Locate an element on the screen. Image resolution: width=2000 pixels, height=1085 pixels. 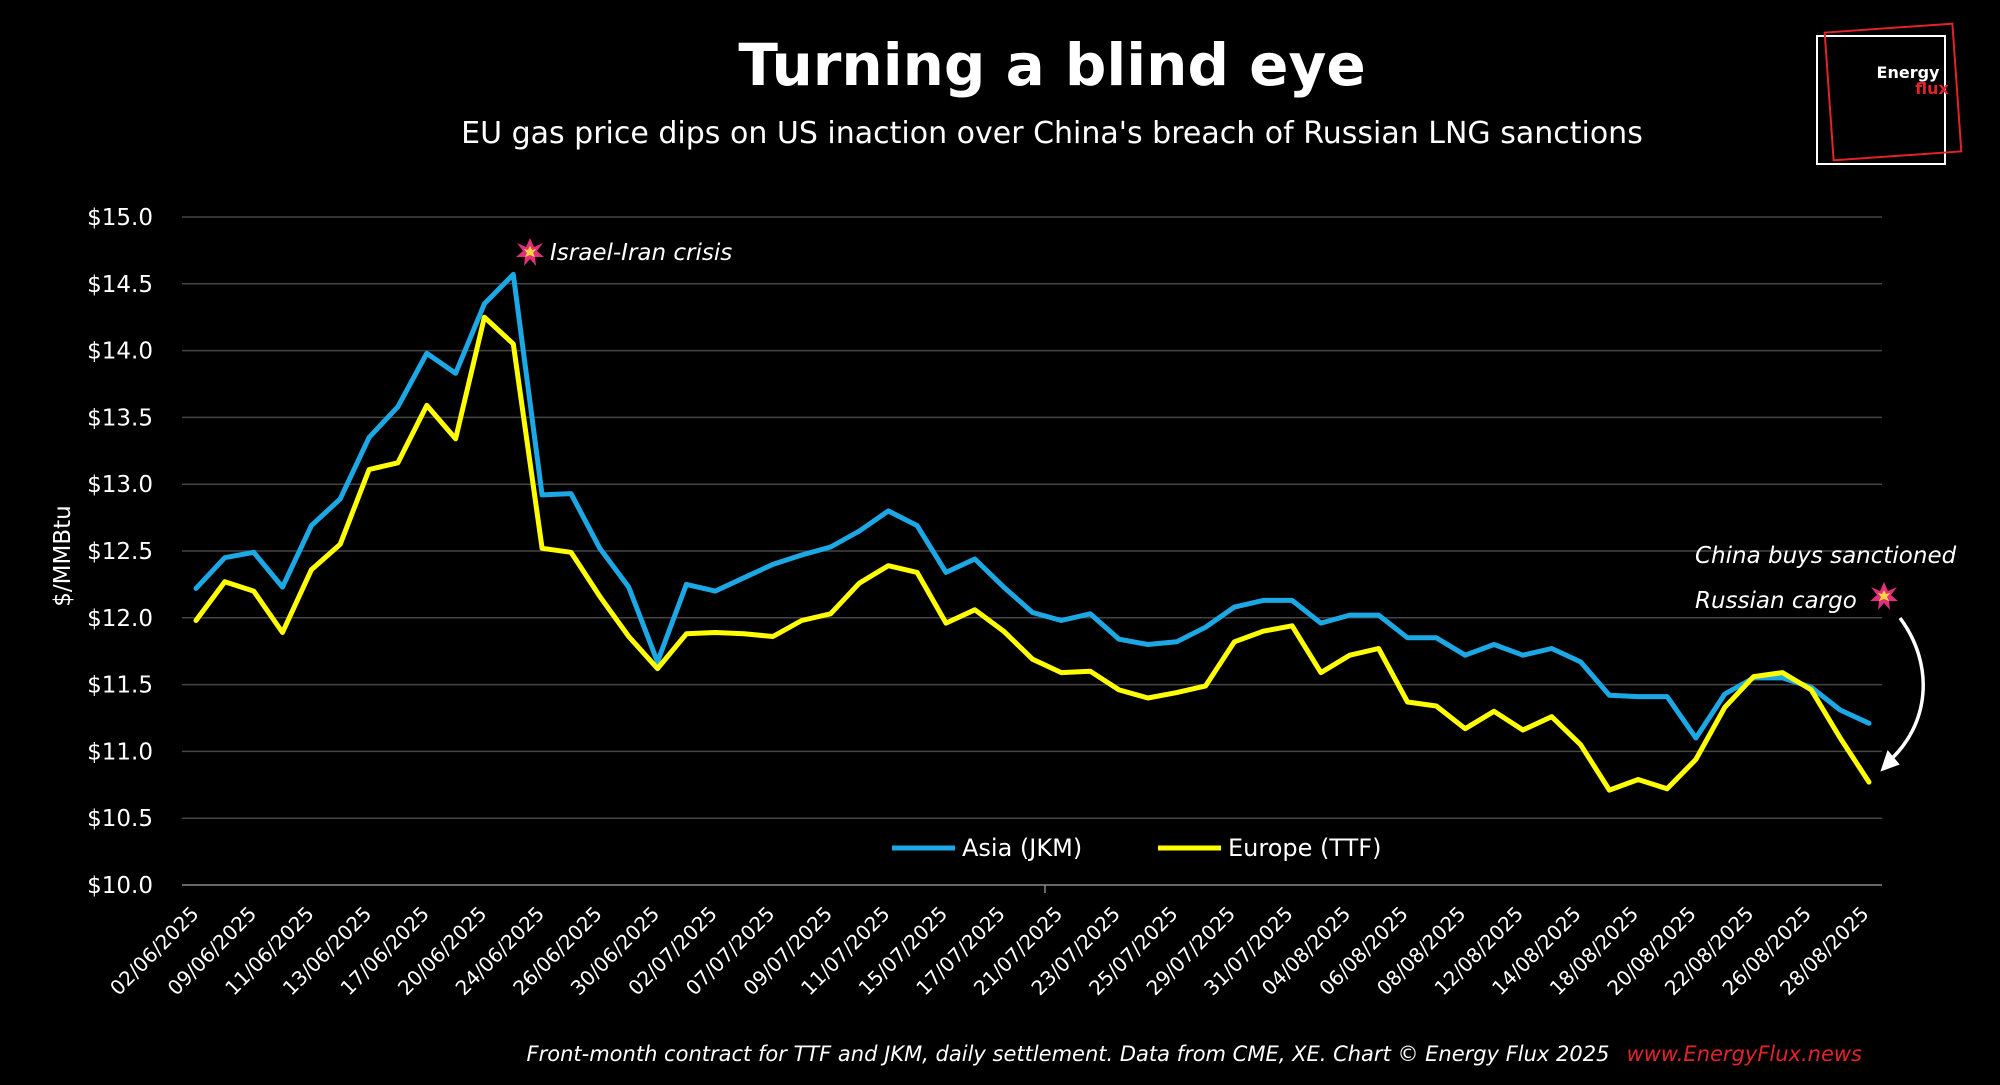
y-tick-label: $14.5 is located at coordinates (120, 285).